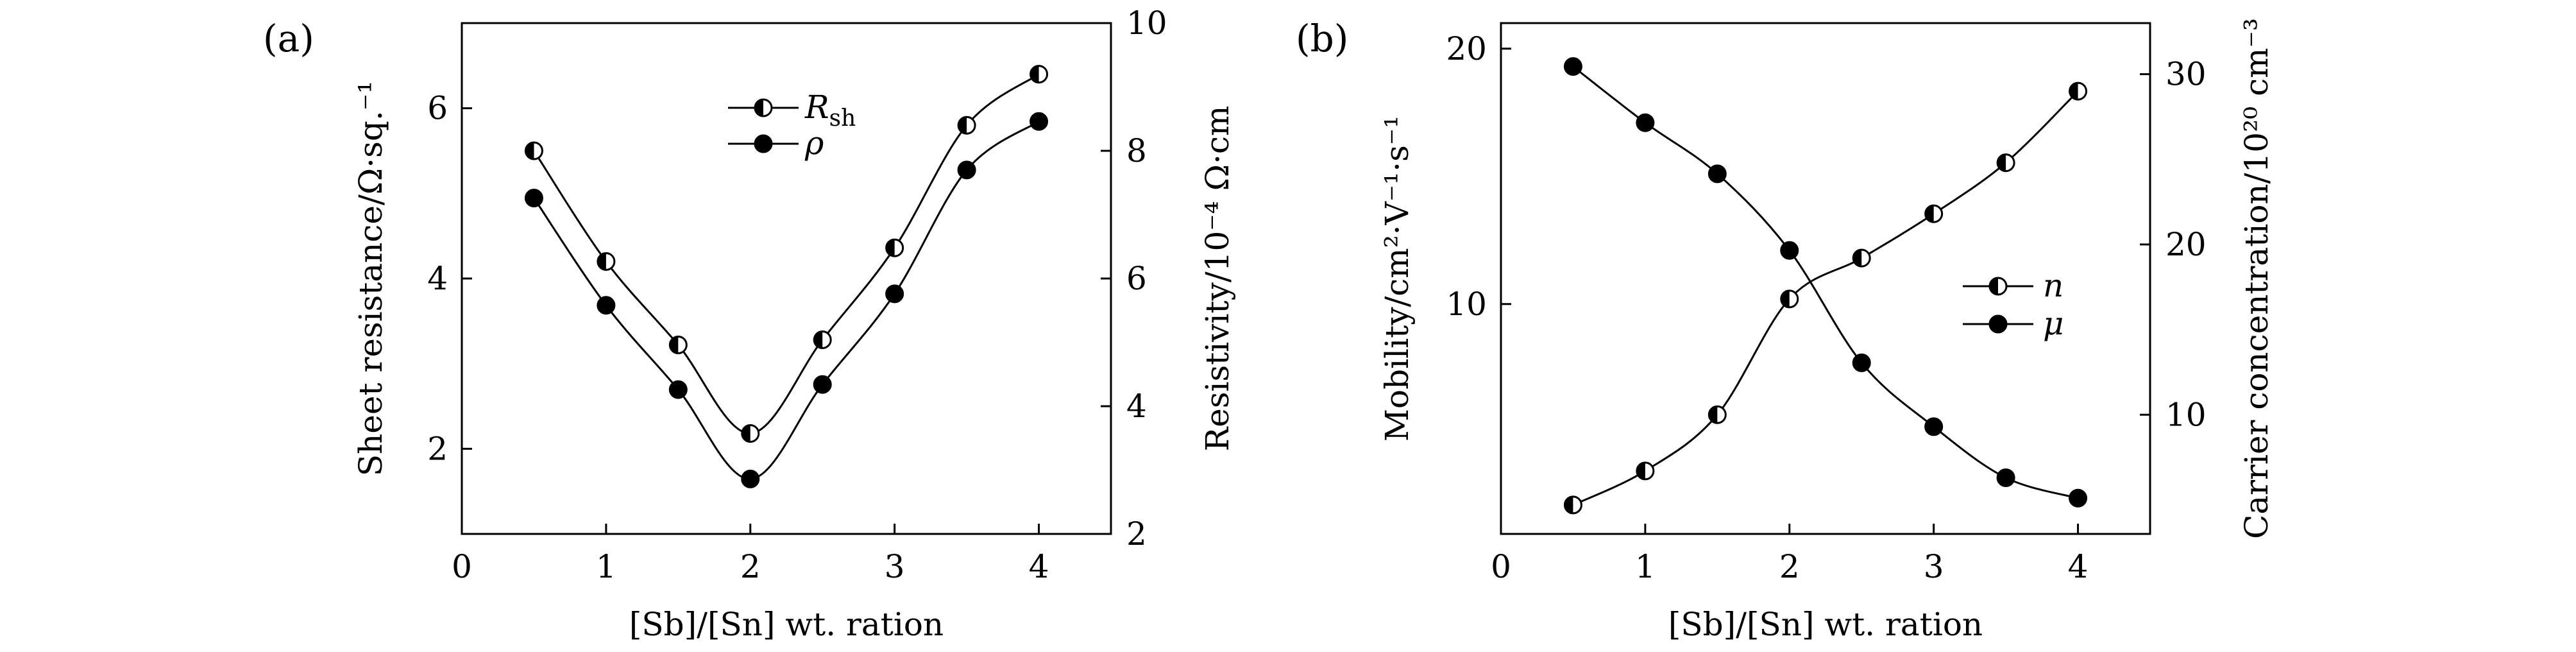 The height and width of the screenshot is (652, 2576). Describe the element at coordinates (786, 624) in the screenshot. I see `panel-a-x-axis-label: [Sb]/[Sn] wt. ration` at that location.